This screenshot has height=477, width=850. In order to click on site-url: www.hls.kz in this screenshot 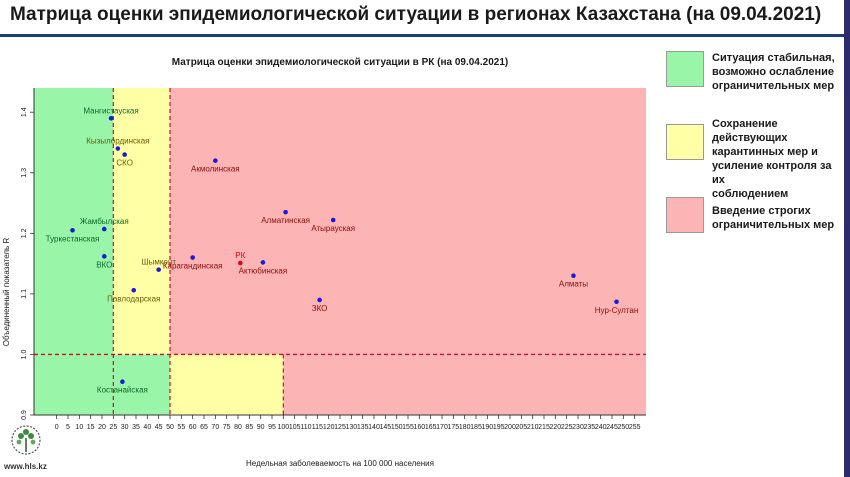, I will do `click(25, 466)`.